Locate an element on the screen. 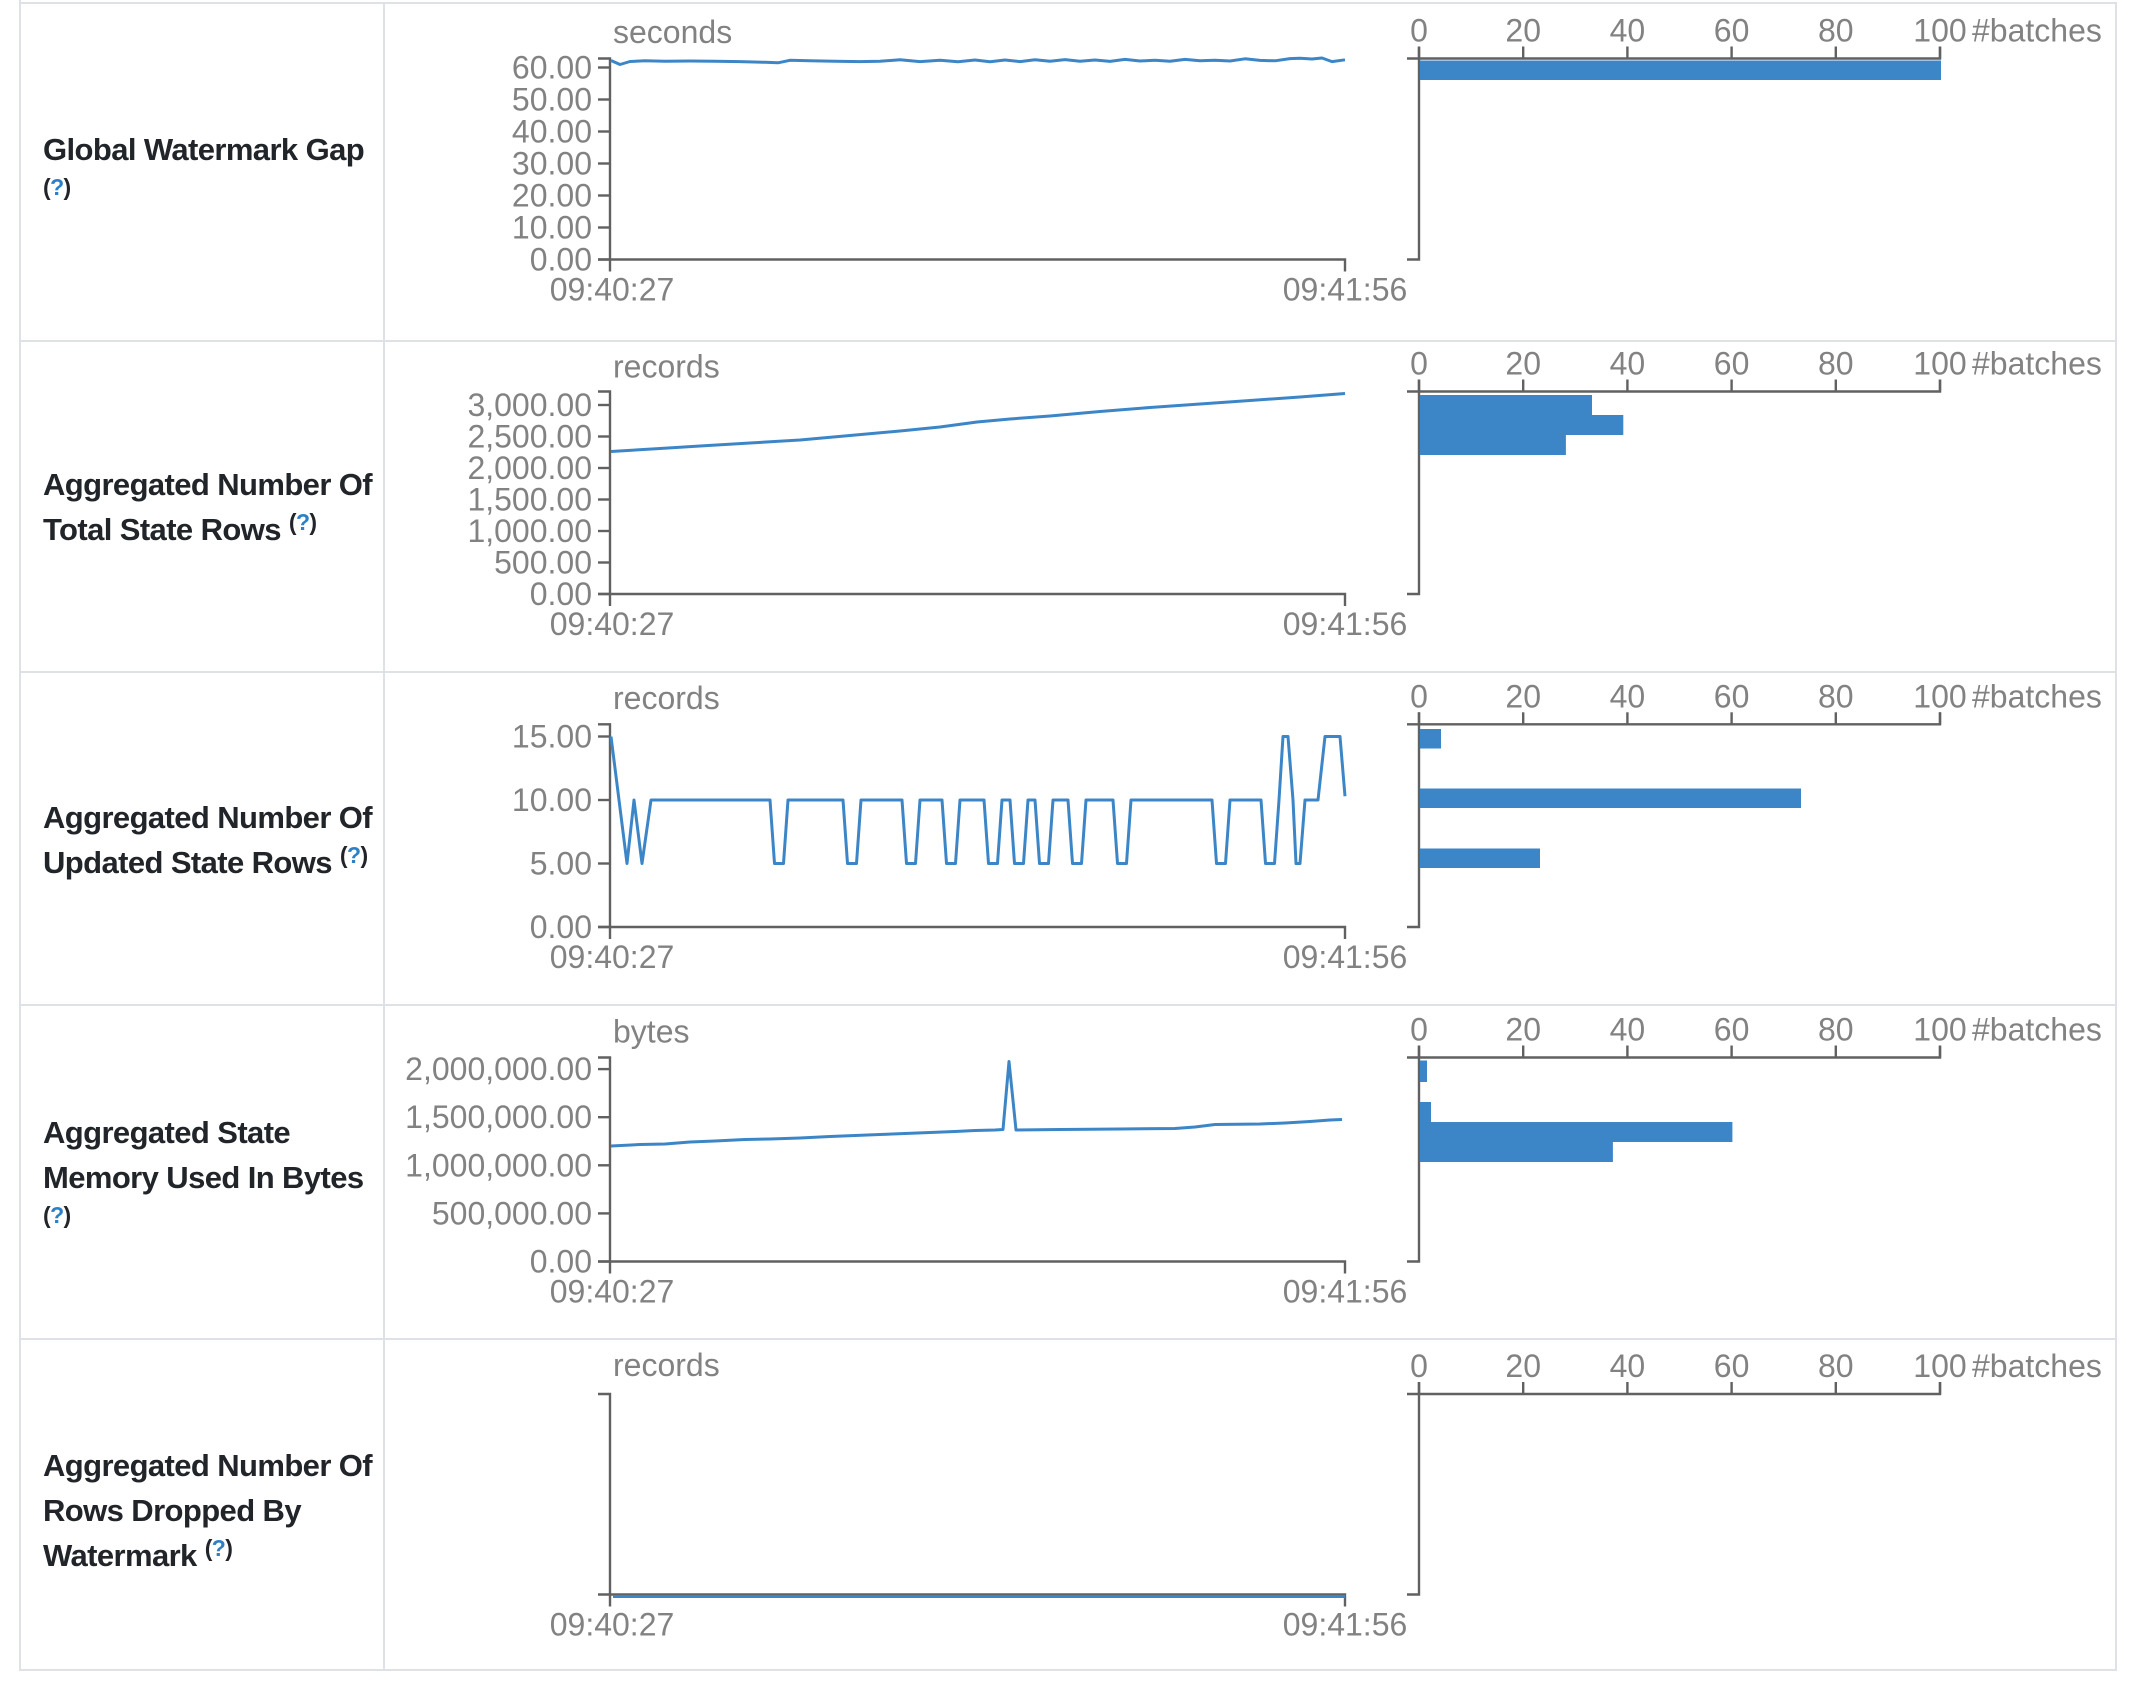 The height and width of the screenshot is (1686, 2132). svg-text: seconds is located at coordinates (672, 32).